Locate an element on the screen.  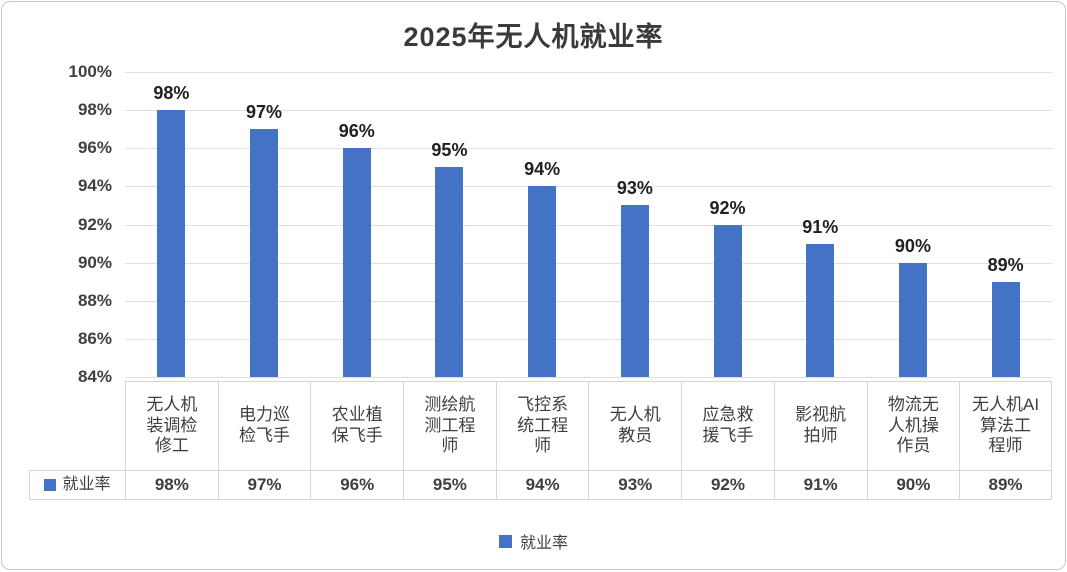
value-cell: 96% is located at coordinates (357, 485).